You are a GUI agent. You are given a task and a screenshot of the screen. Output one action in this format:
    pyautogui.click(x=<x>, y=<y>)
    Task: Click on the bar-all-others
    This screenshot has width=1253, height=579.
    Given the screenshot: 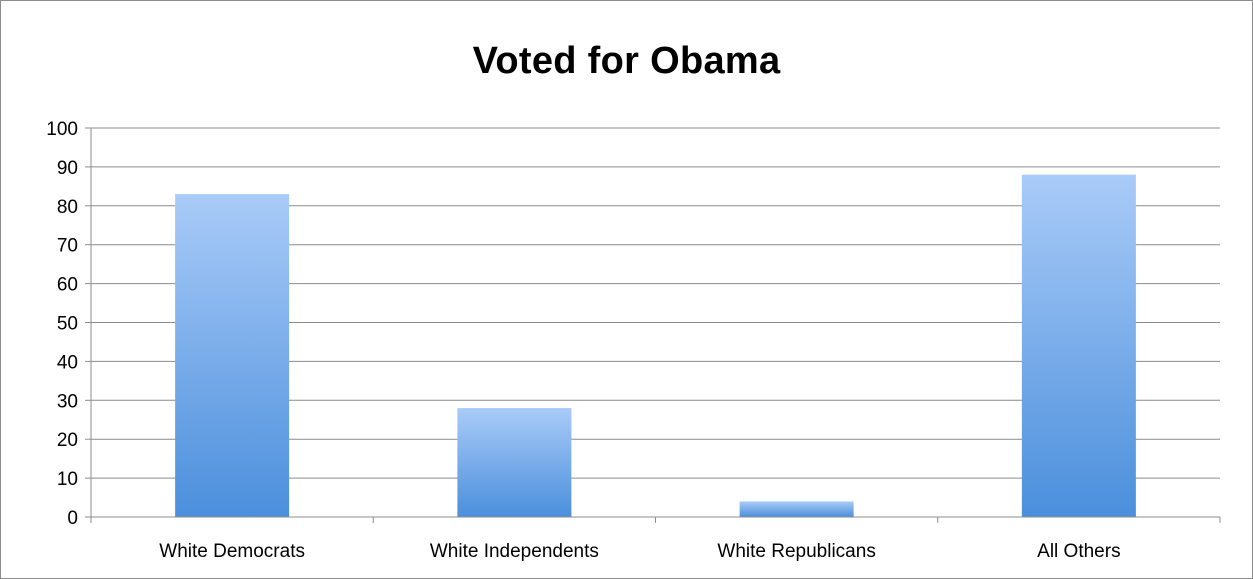 What is the action you would take?
    pyautogui.click(x=1078, y=345)
    